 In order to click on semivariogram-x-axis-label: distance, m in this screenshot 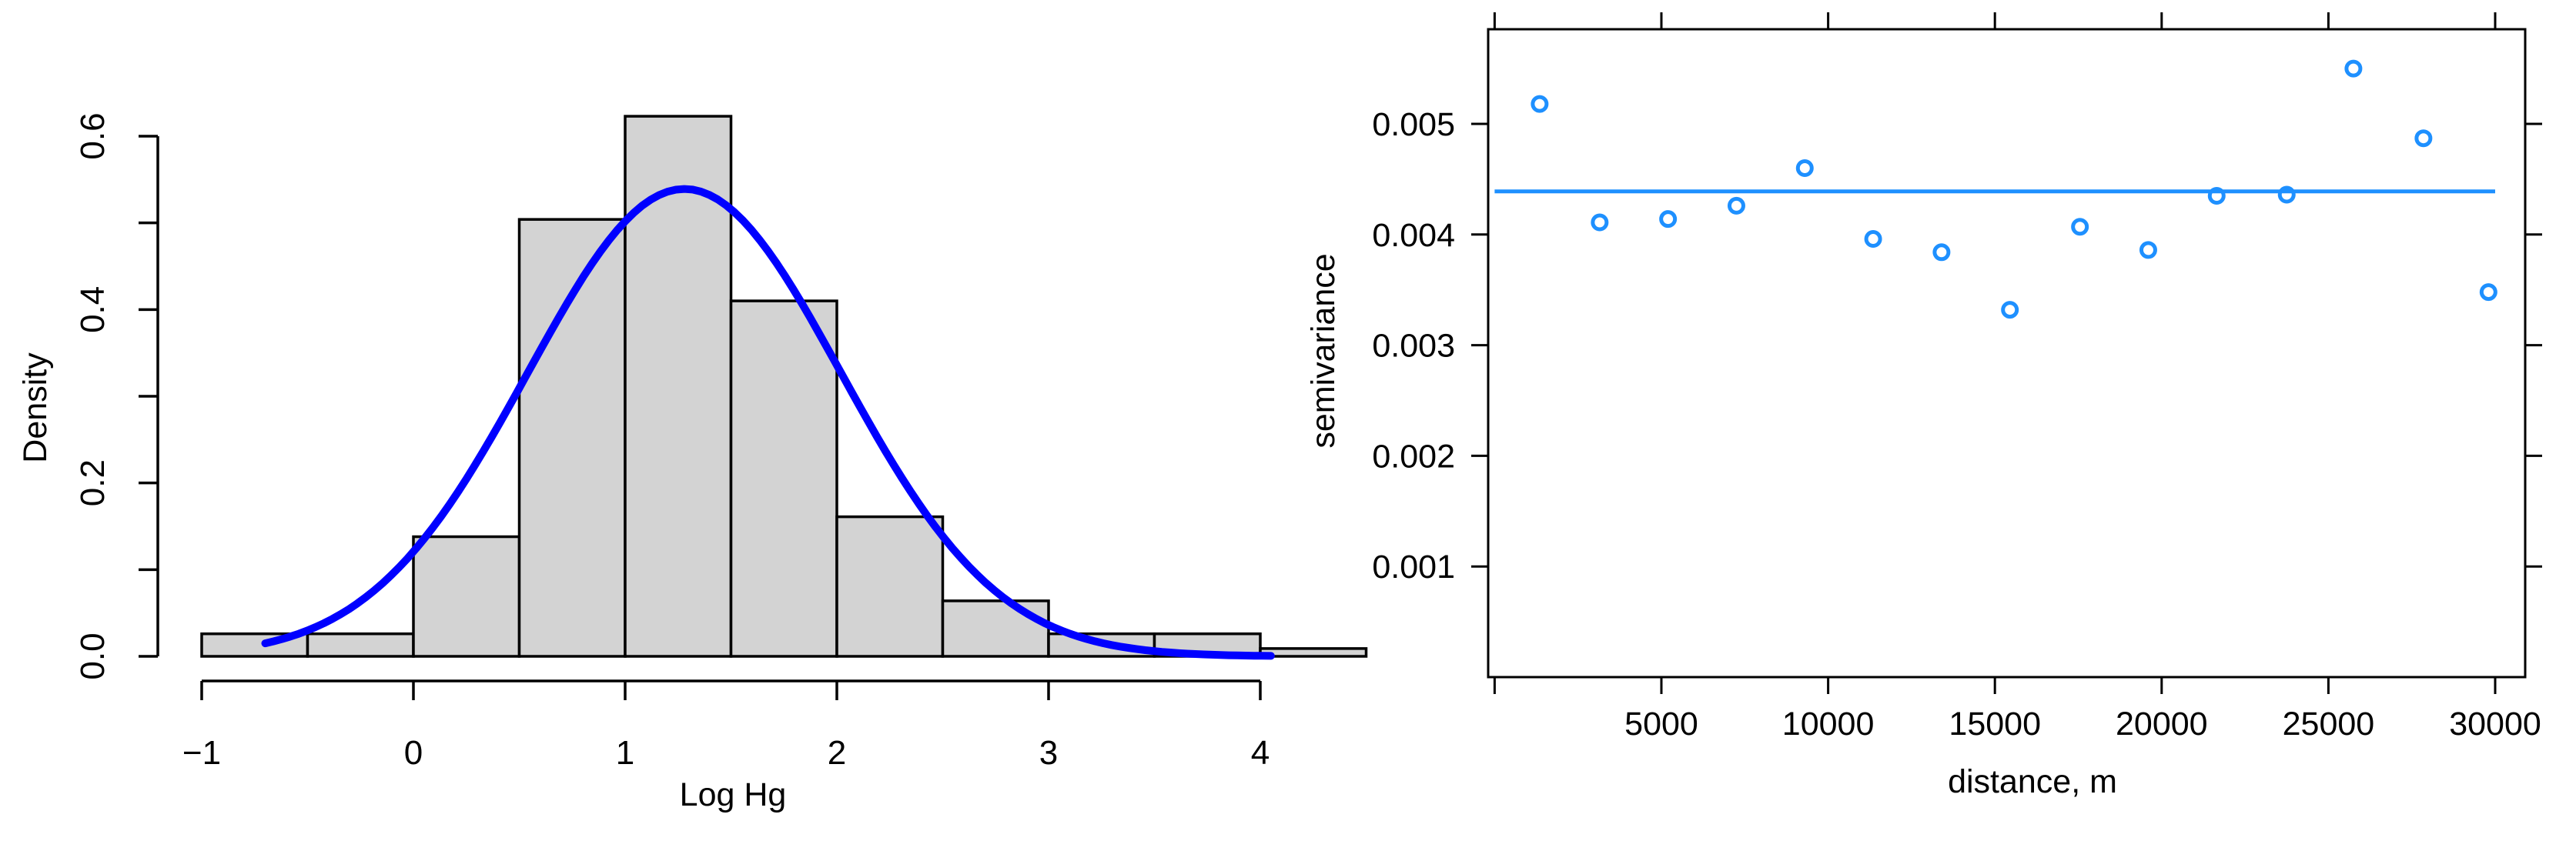, I will do `click(2033, 782)`.